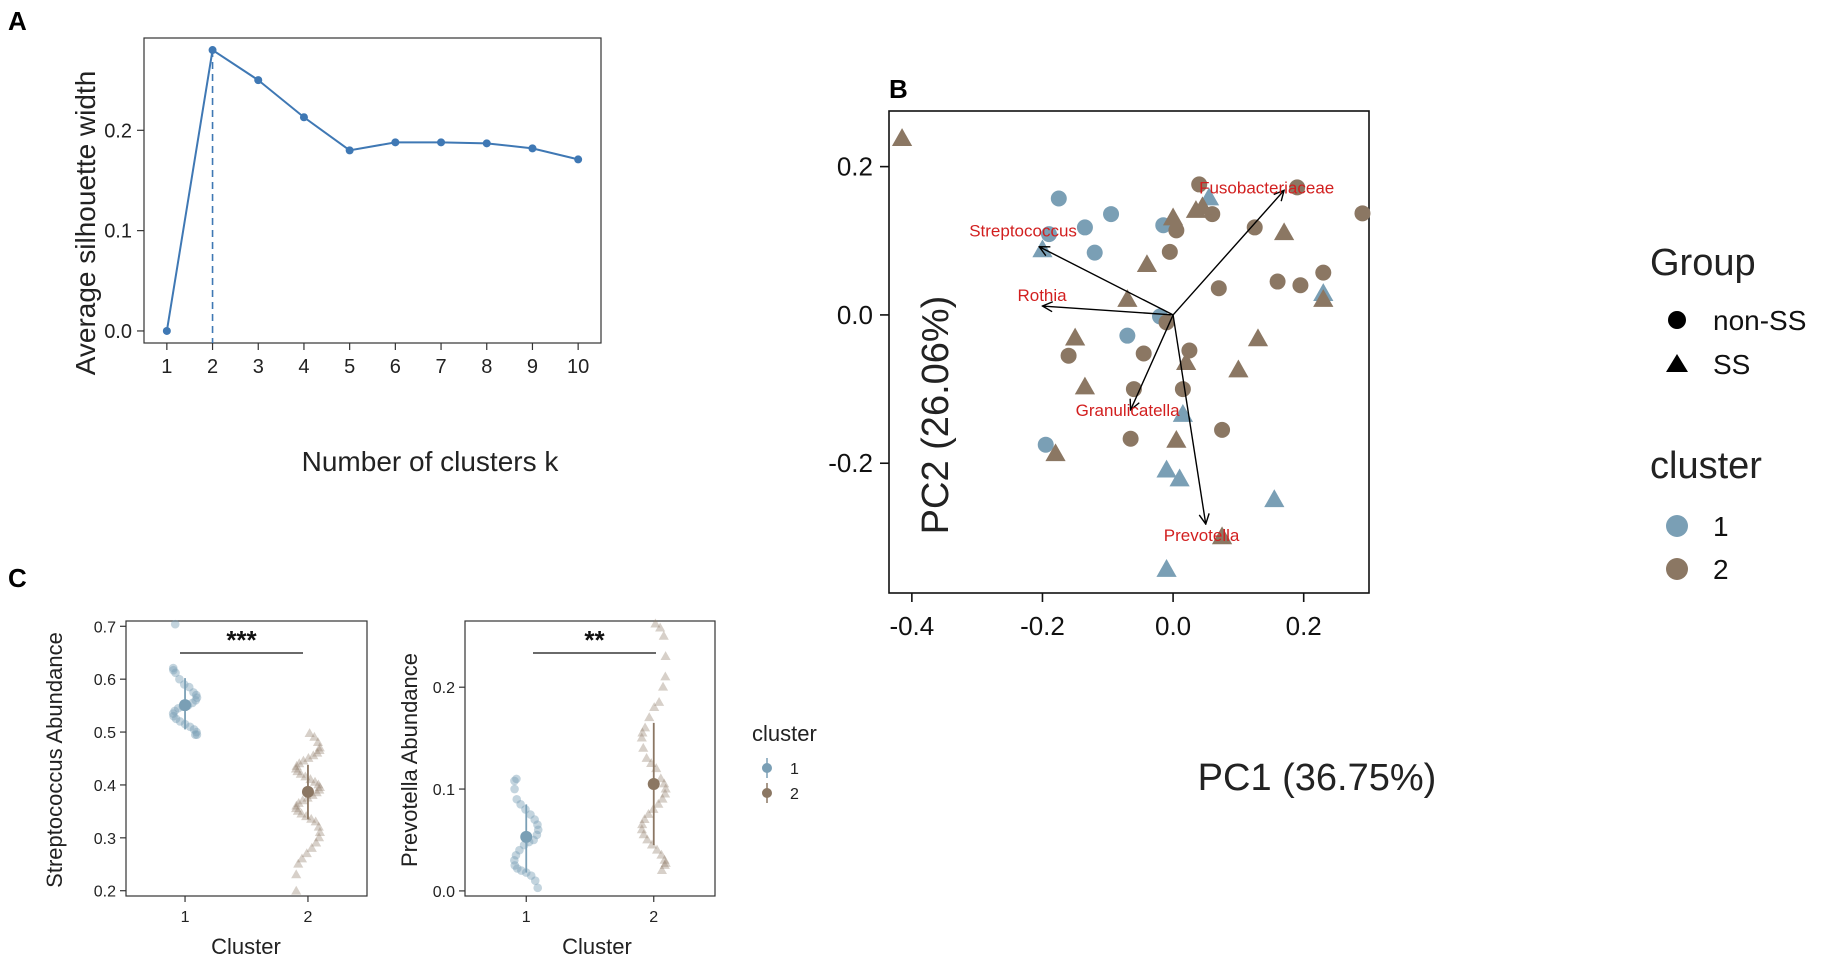  What do you see at coordinates (855, 315) in the screenshot?
I see `panel-b-ytick-label: 0.0` at bounding box center [855, 315].